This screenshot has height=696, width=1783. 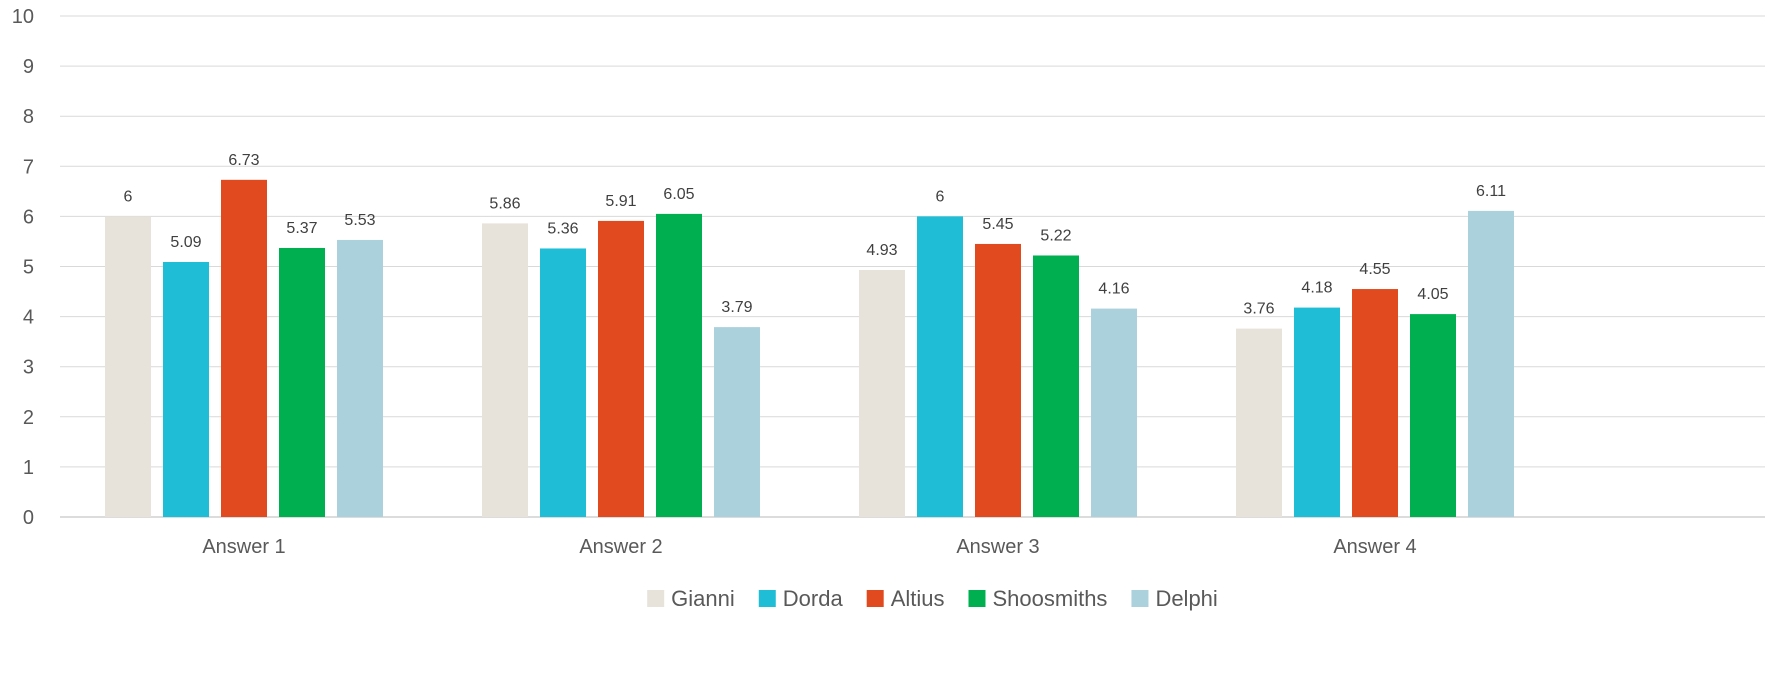 What do you see at coordinates (1432, 294) in the screenshot?
I see `data-label: 4.05` at bounding box center [1432, 294].